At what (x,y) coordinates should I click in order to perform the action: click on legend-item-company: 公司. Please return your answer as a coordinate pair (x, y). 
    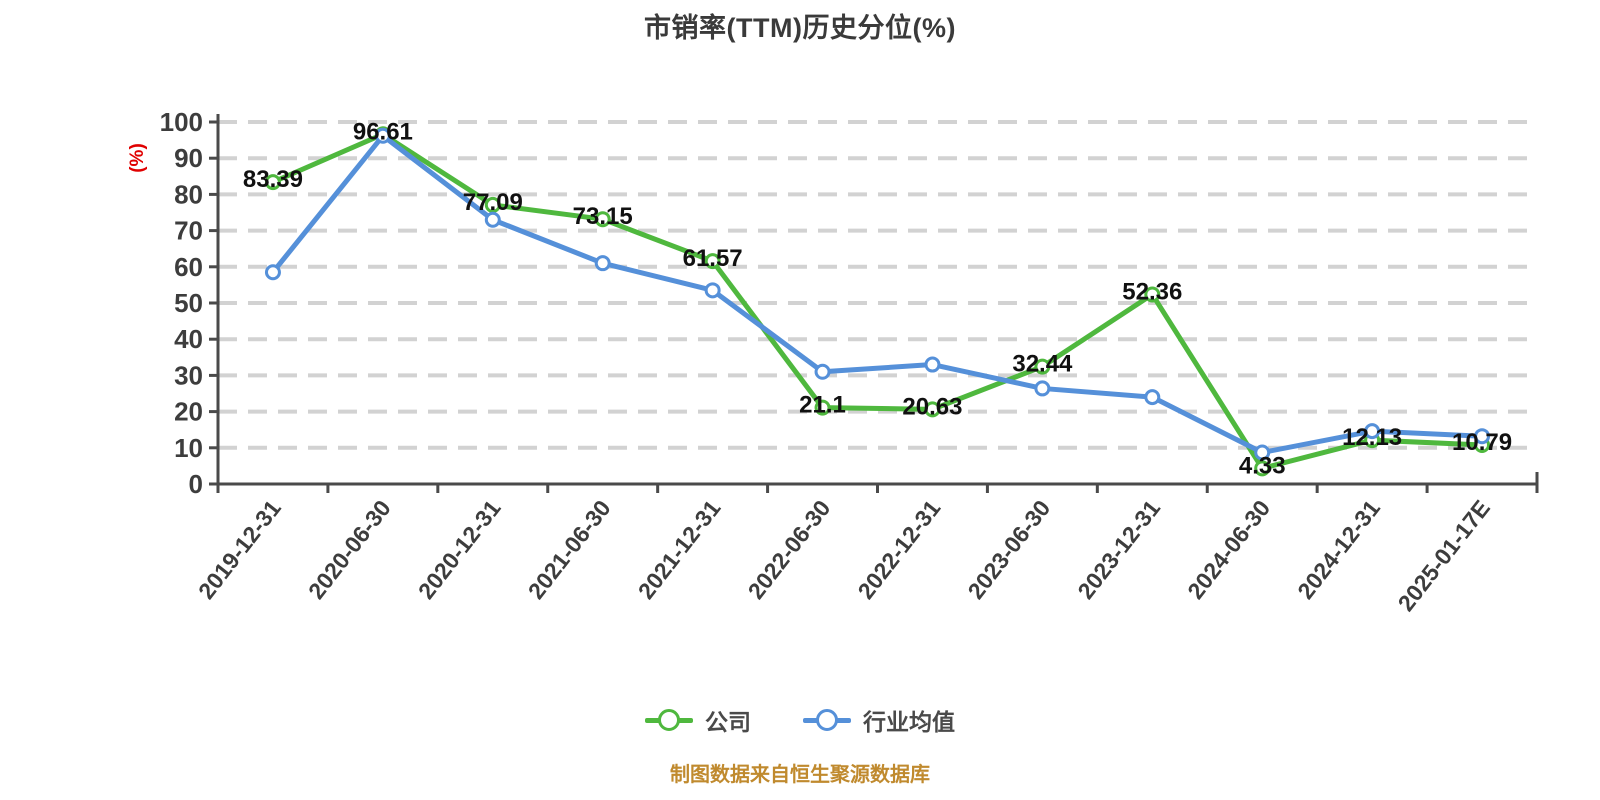
    Looking at the image, I should click on (698, 720).